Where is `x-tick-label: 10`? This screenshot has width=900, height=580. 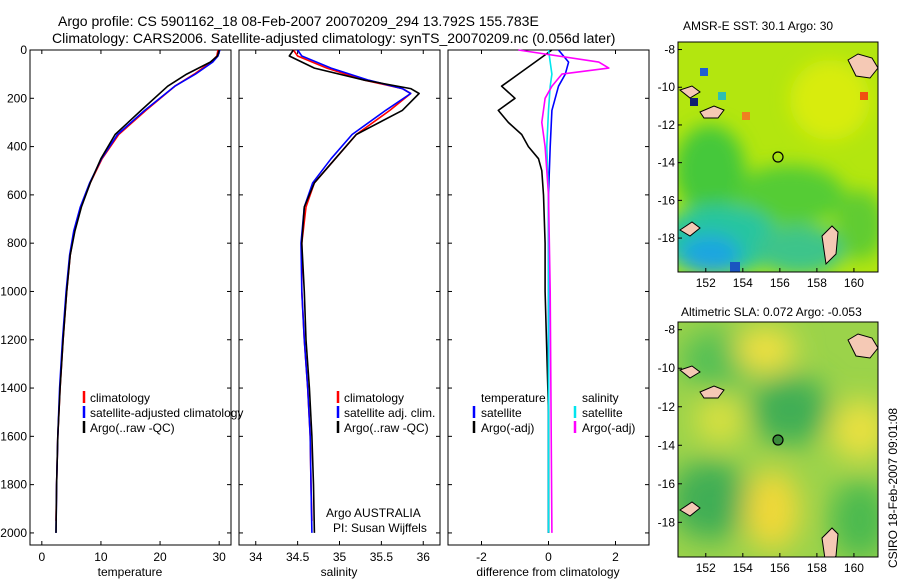 x-tick-label: 10 is located at coordinates (101, 557).